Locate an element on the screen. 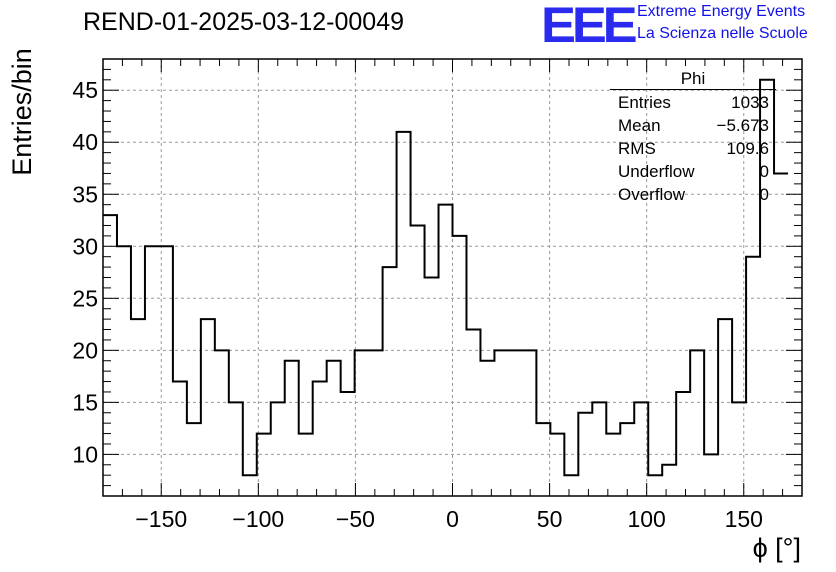  stat-row-underflow: Underflow 0 is located at coordinates (693, 171).